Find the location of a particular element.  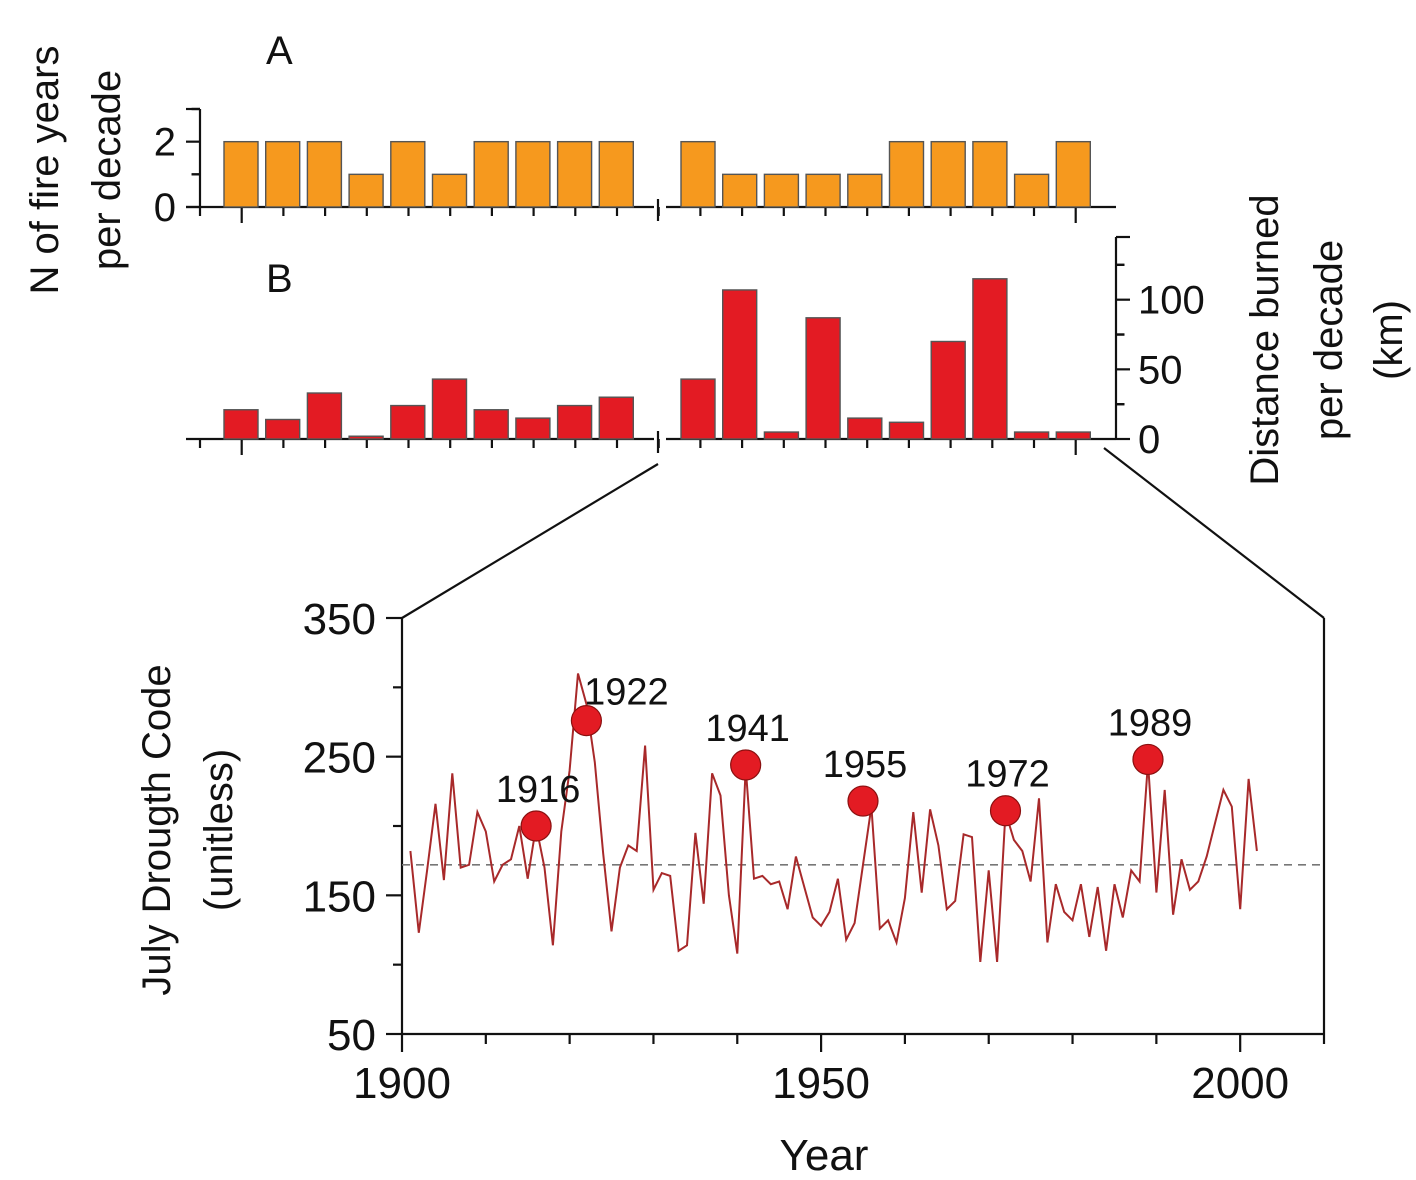

fire-year-label-1989: 1989 is located at coordinates (1150, 723).